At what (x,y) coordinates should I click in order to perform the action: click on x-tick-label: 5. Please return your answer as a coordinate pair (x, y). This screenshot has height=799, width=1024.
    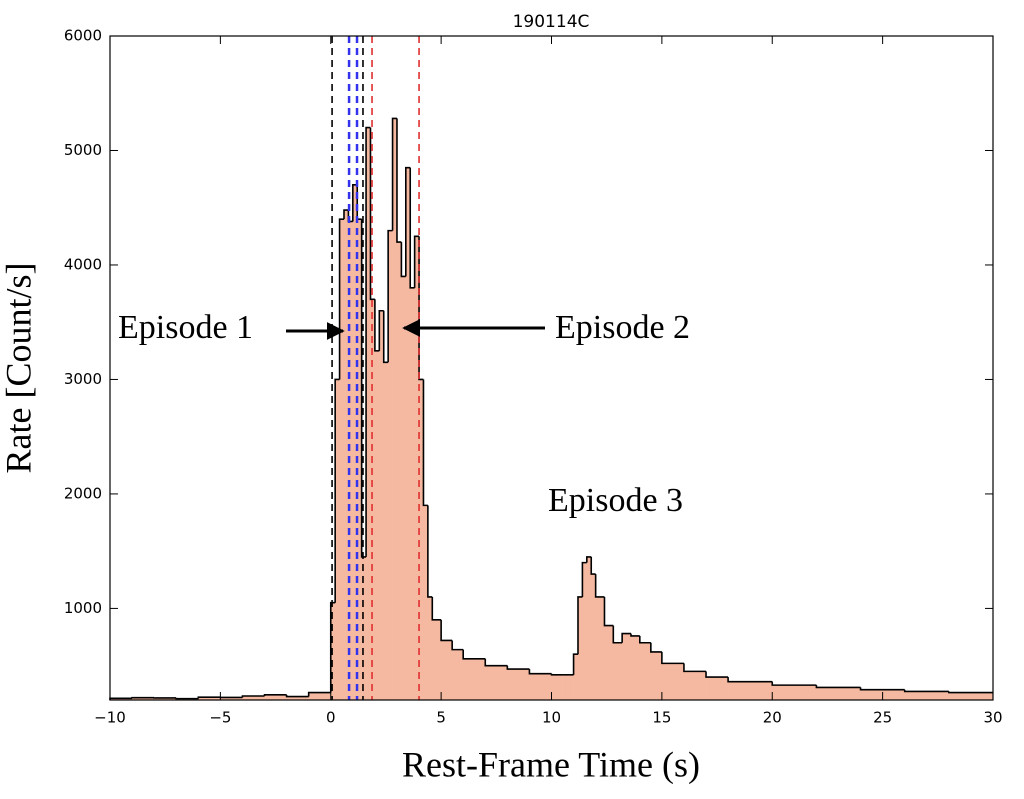
    Looking at the image, I should click on (441, 718).